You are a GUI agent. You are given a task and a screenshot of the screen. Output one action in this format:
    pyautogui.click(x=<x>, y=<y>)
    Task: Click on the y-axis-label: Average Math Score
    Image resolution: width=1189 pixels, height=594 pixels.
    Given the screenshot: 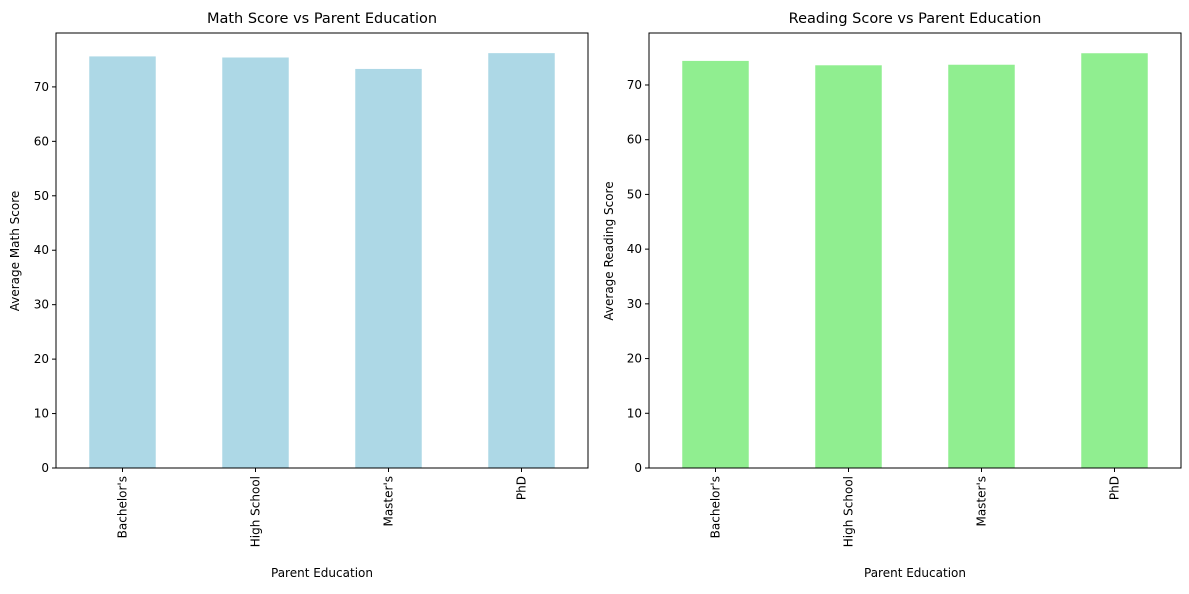 What is the action you would take?
    pyautogui.click(x=15, y=251)
    